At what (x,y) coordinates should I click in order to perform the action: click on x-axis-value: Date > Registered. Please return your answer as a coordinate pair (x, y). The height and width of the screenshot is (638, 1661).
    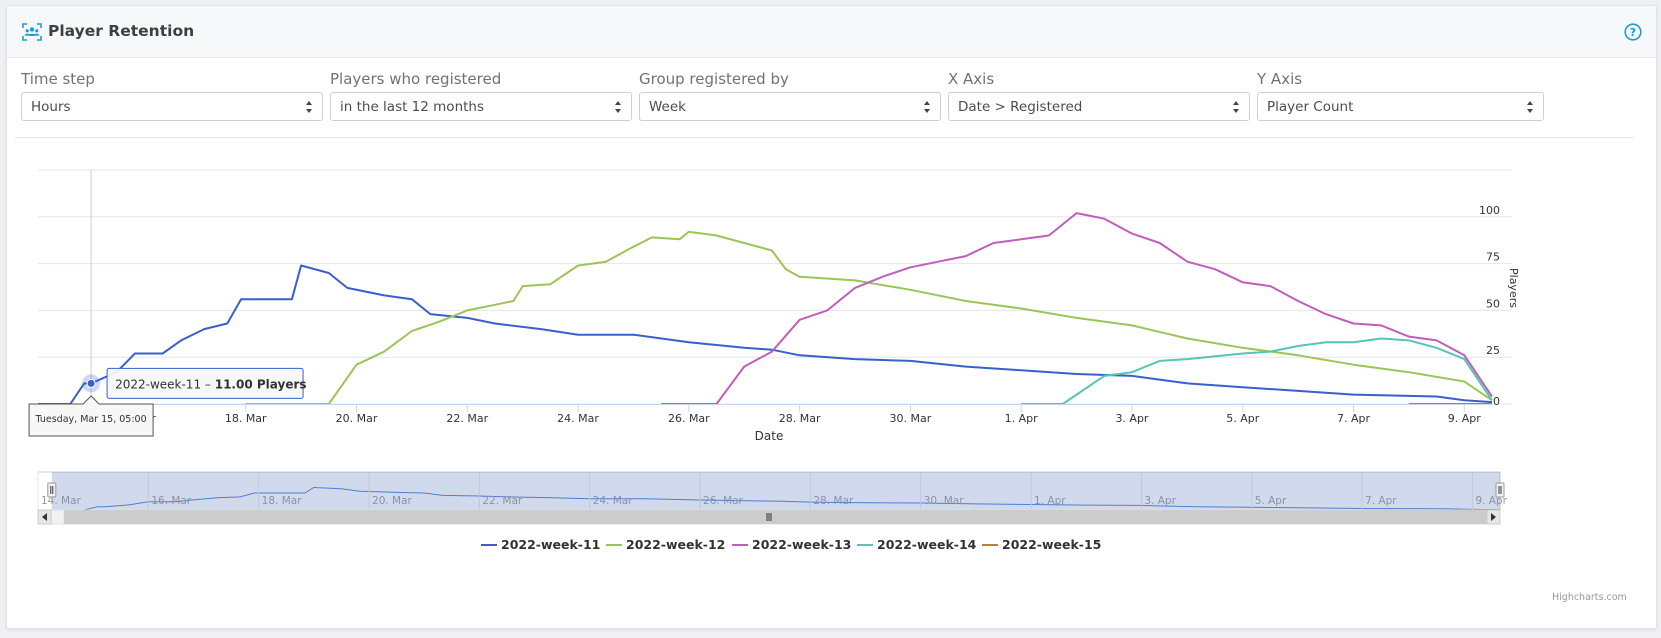
    Looking at the image, I should click on (1020, 107).